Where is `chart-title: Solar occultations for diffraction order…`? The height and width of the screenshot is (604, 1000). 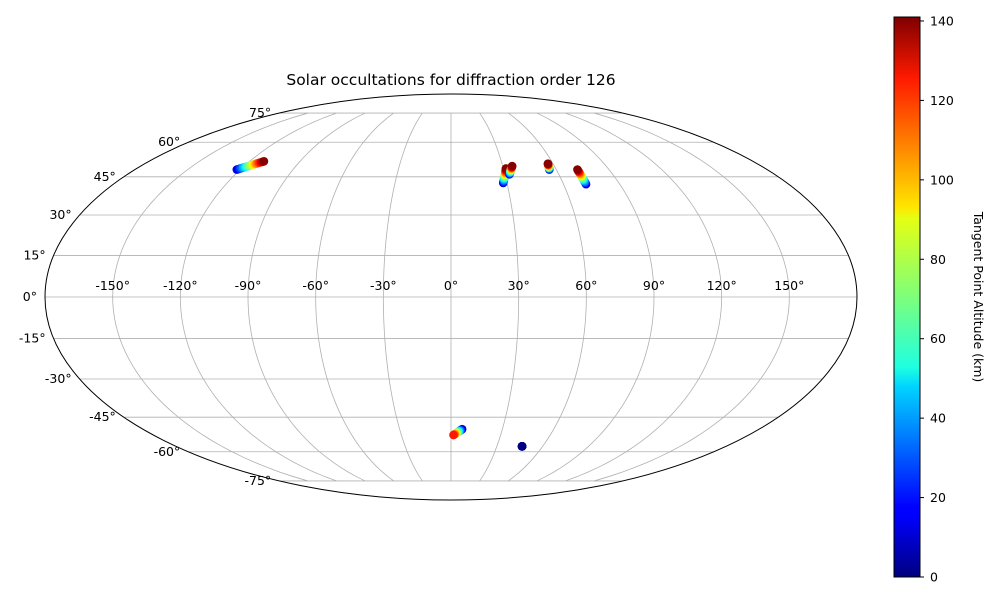 chart-title: Solar occultations for diffraction order… is located at coordinates (450, 80).